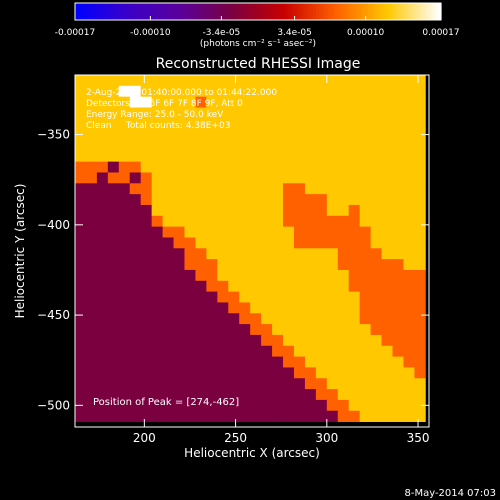 The width and height of the screenshot is (500, 500). I want to click on annotation-time-range: 2-Aug-2012 01:40:00.000 to 01:44:22.000, so click(181, 93).